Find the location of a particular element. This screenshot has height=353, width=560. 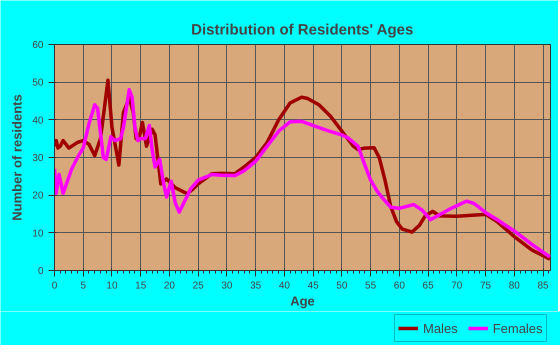

x-tick-label: 75 is located at coordinates (486, 286).